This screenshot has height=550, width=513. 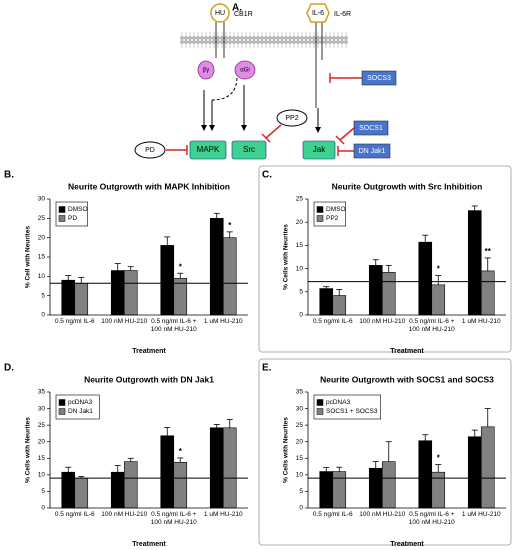 I want to click on inhibitor-ellipse, so click(x=292, y=118).